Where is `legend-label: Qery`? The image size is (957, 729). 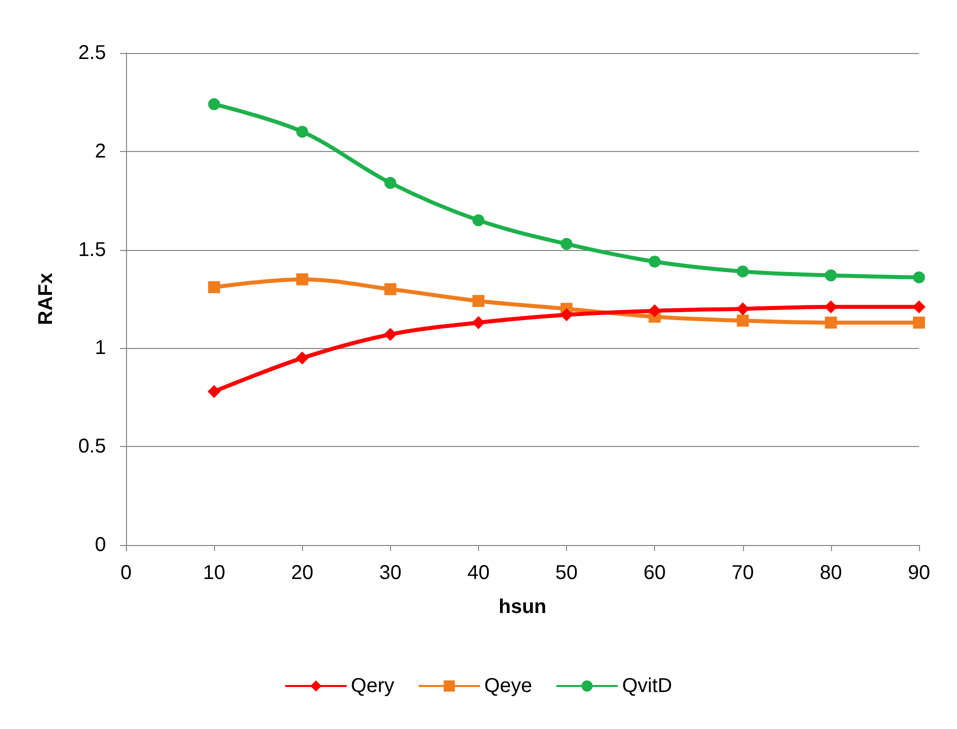
legend-label: Qery is located at coordinates (372, 686).